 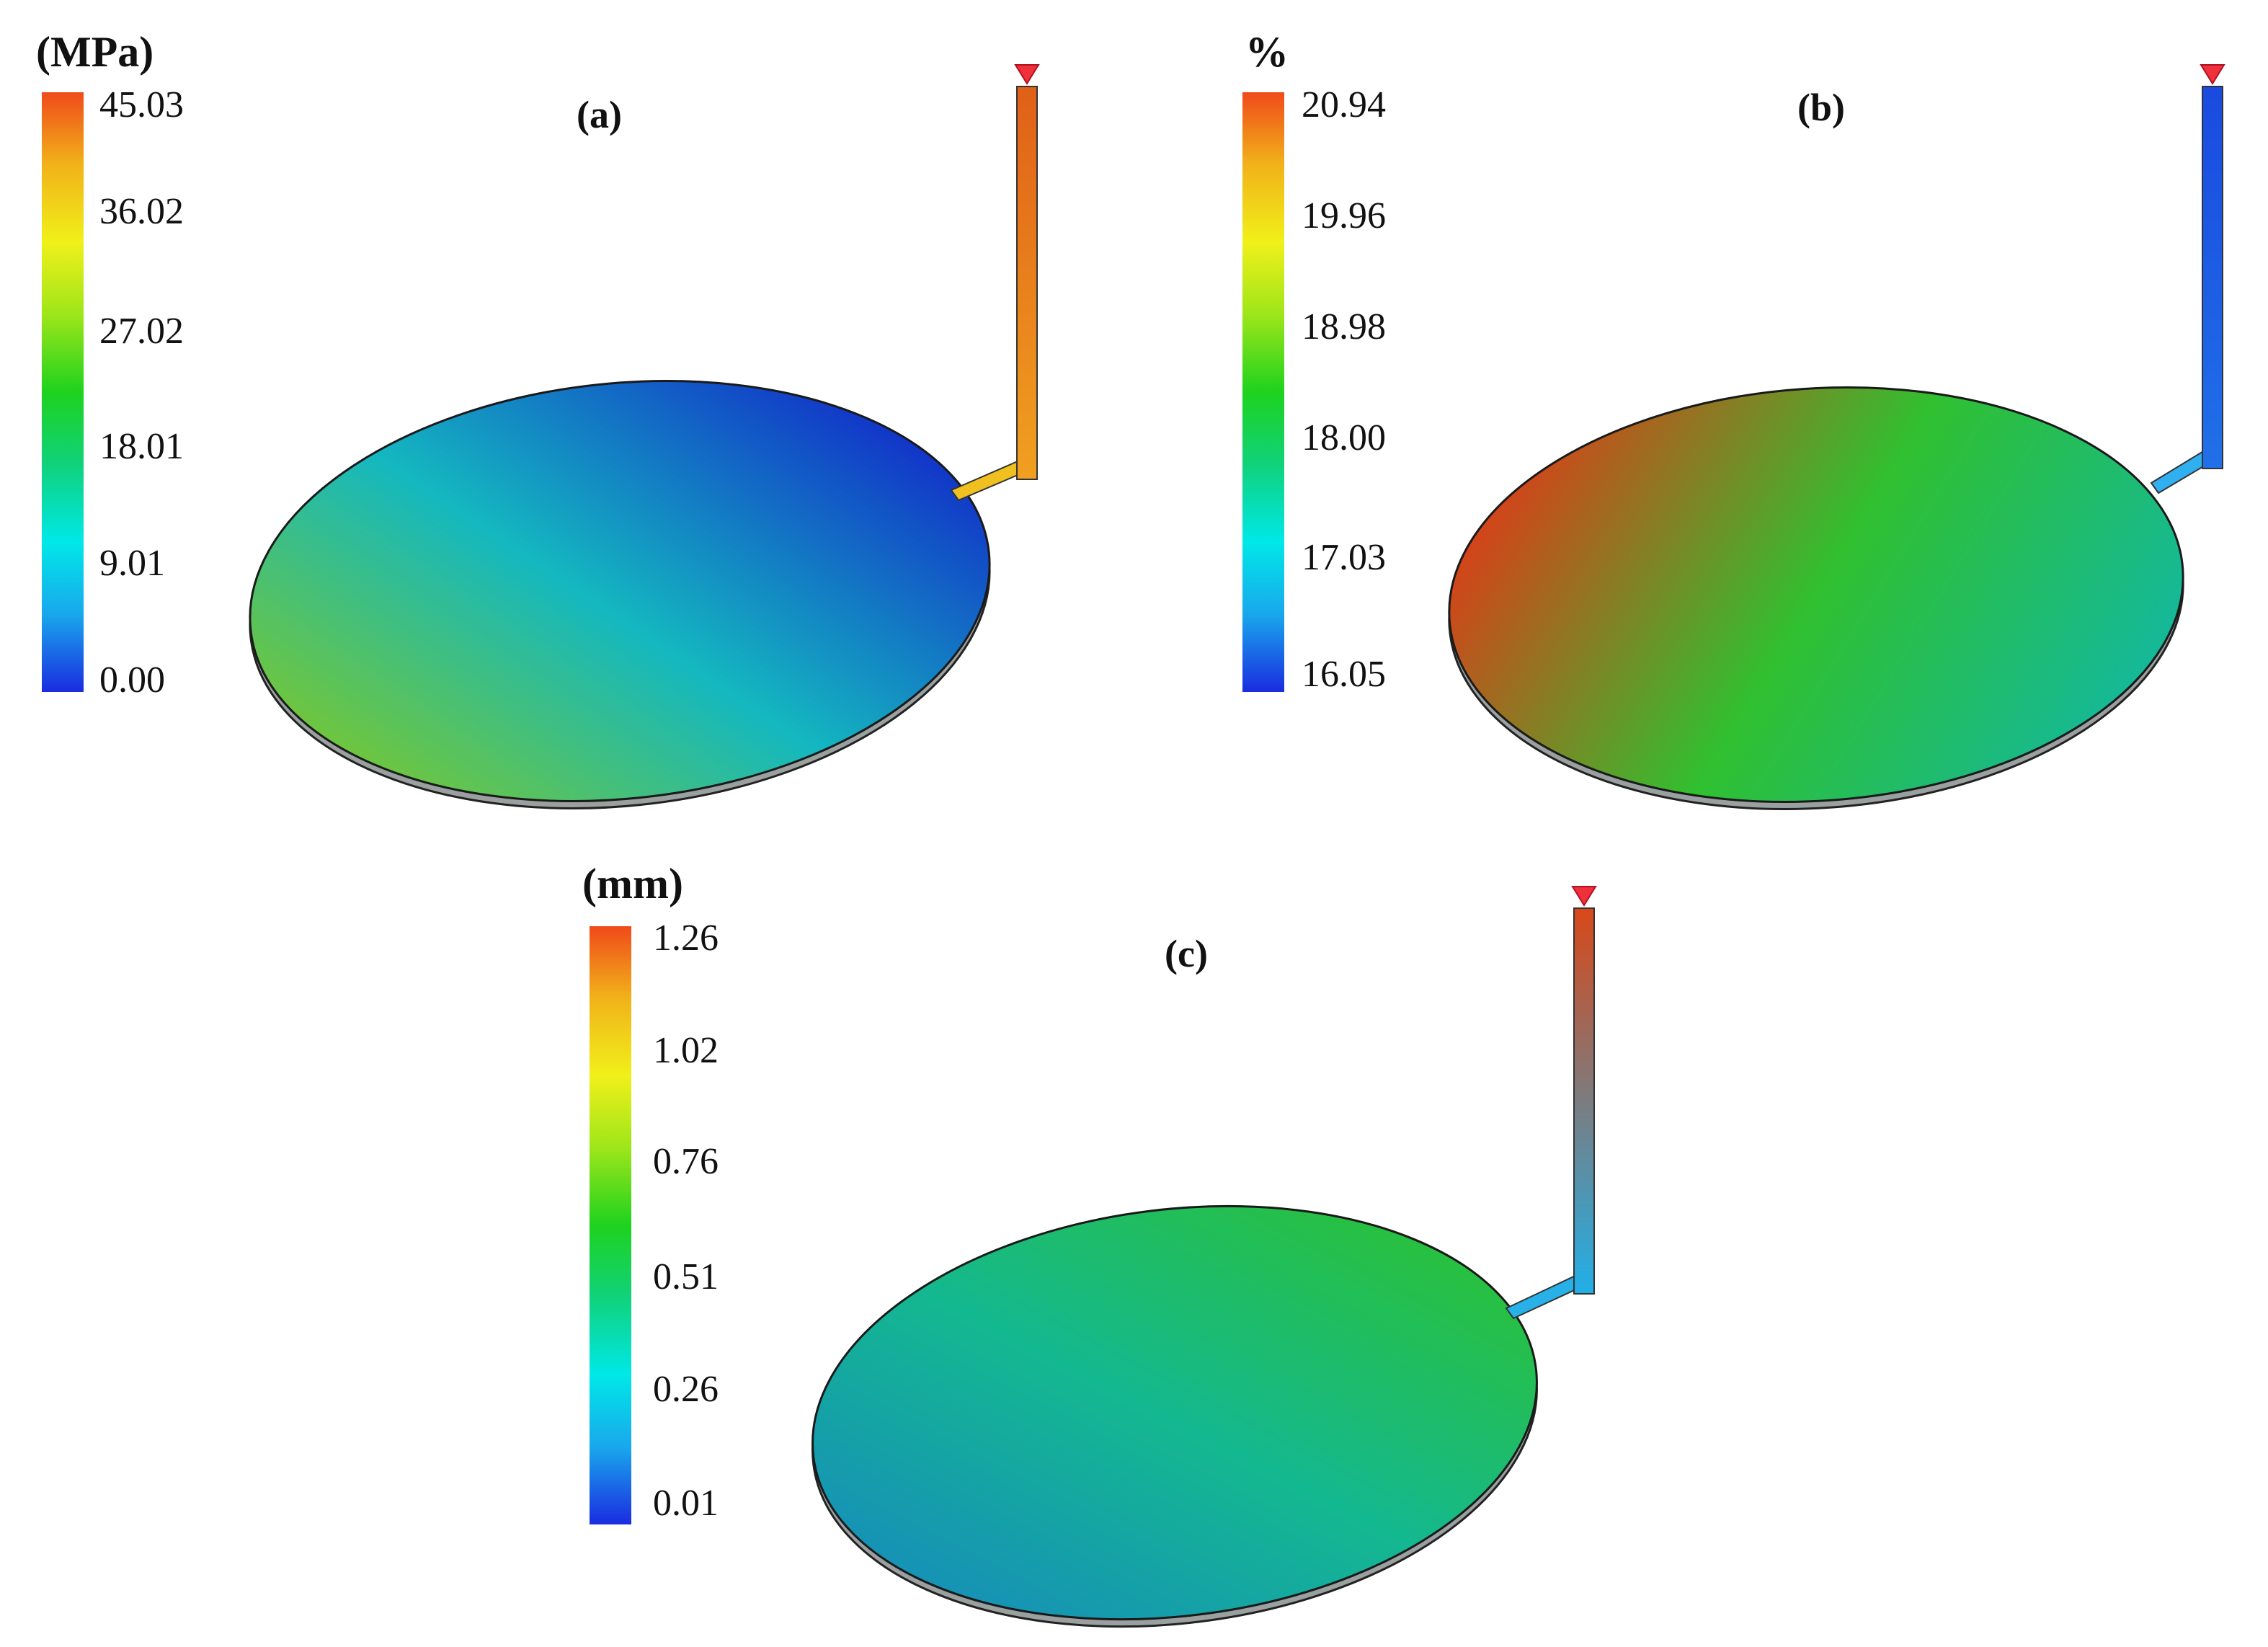 What do you see at coordinates (95, 52) in the screenshot?
I see `colorbar-unit-label: (MPa)` at bounding box center [95, 52].